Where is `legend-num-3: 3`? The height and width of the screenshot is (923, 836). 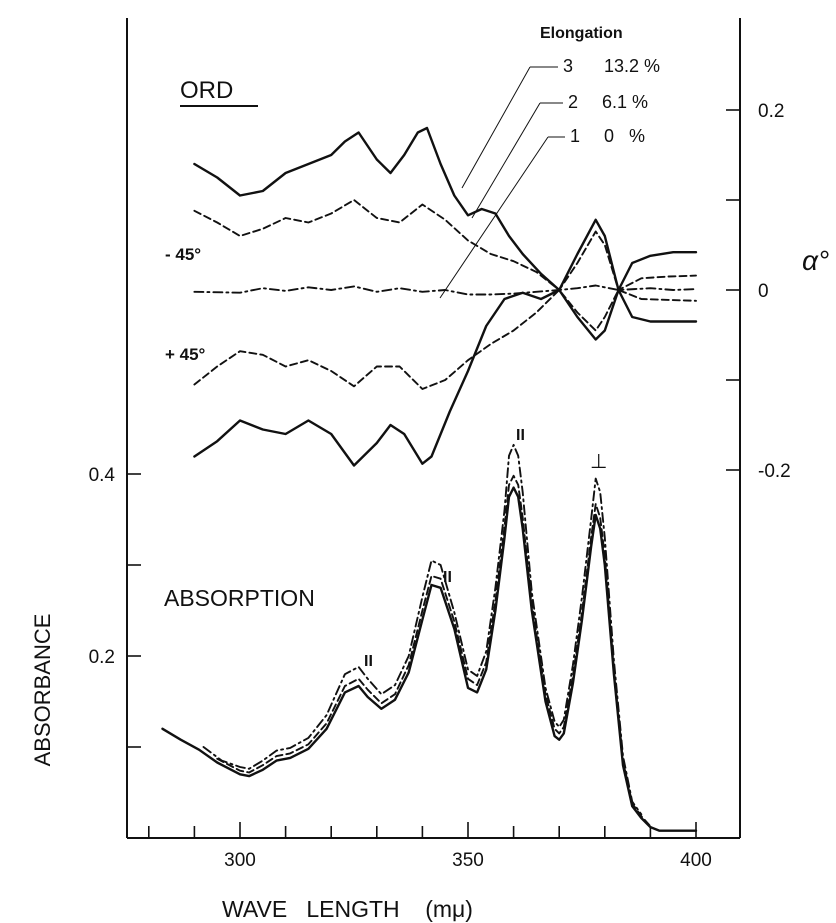 legend-num-3: 3 is located at coordinates (568, 66).